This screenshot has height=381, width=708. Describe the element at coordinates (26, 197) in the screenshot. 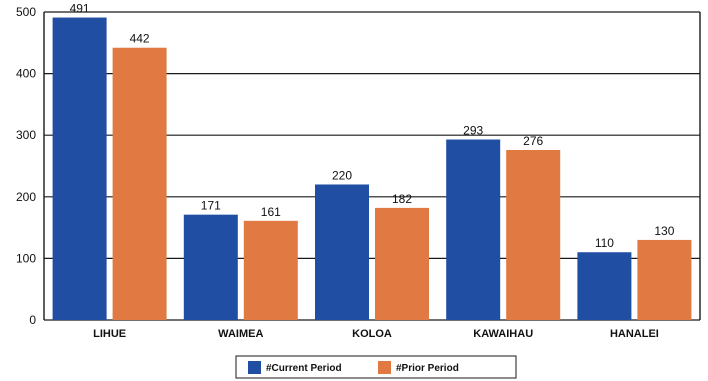

I see `y-tick-label: 200` at that location.